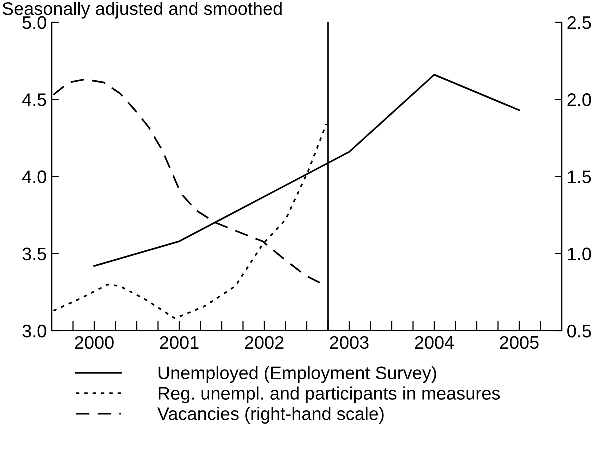 This screenshot has height=461, width=608. What do you see at coordinates (271, 415) in the screenshot?
I see `legend-label: Vacancies (right-hand scale)` at bounding box center [271, 415].